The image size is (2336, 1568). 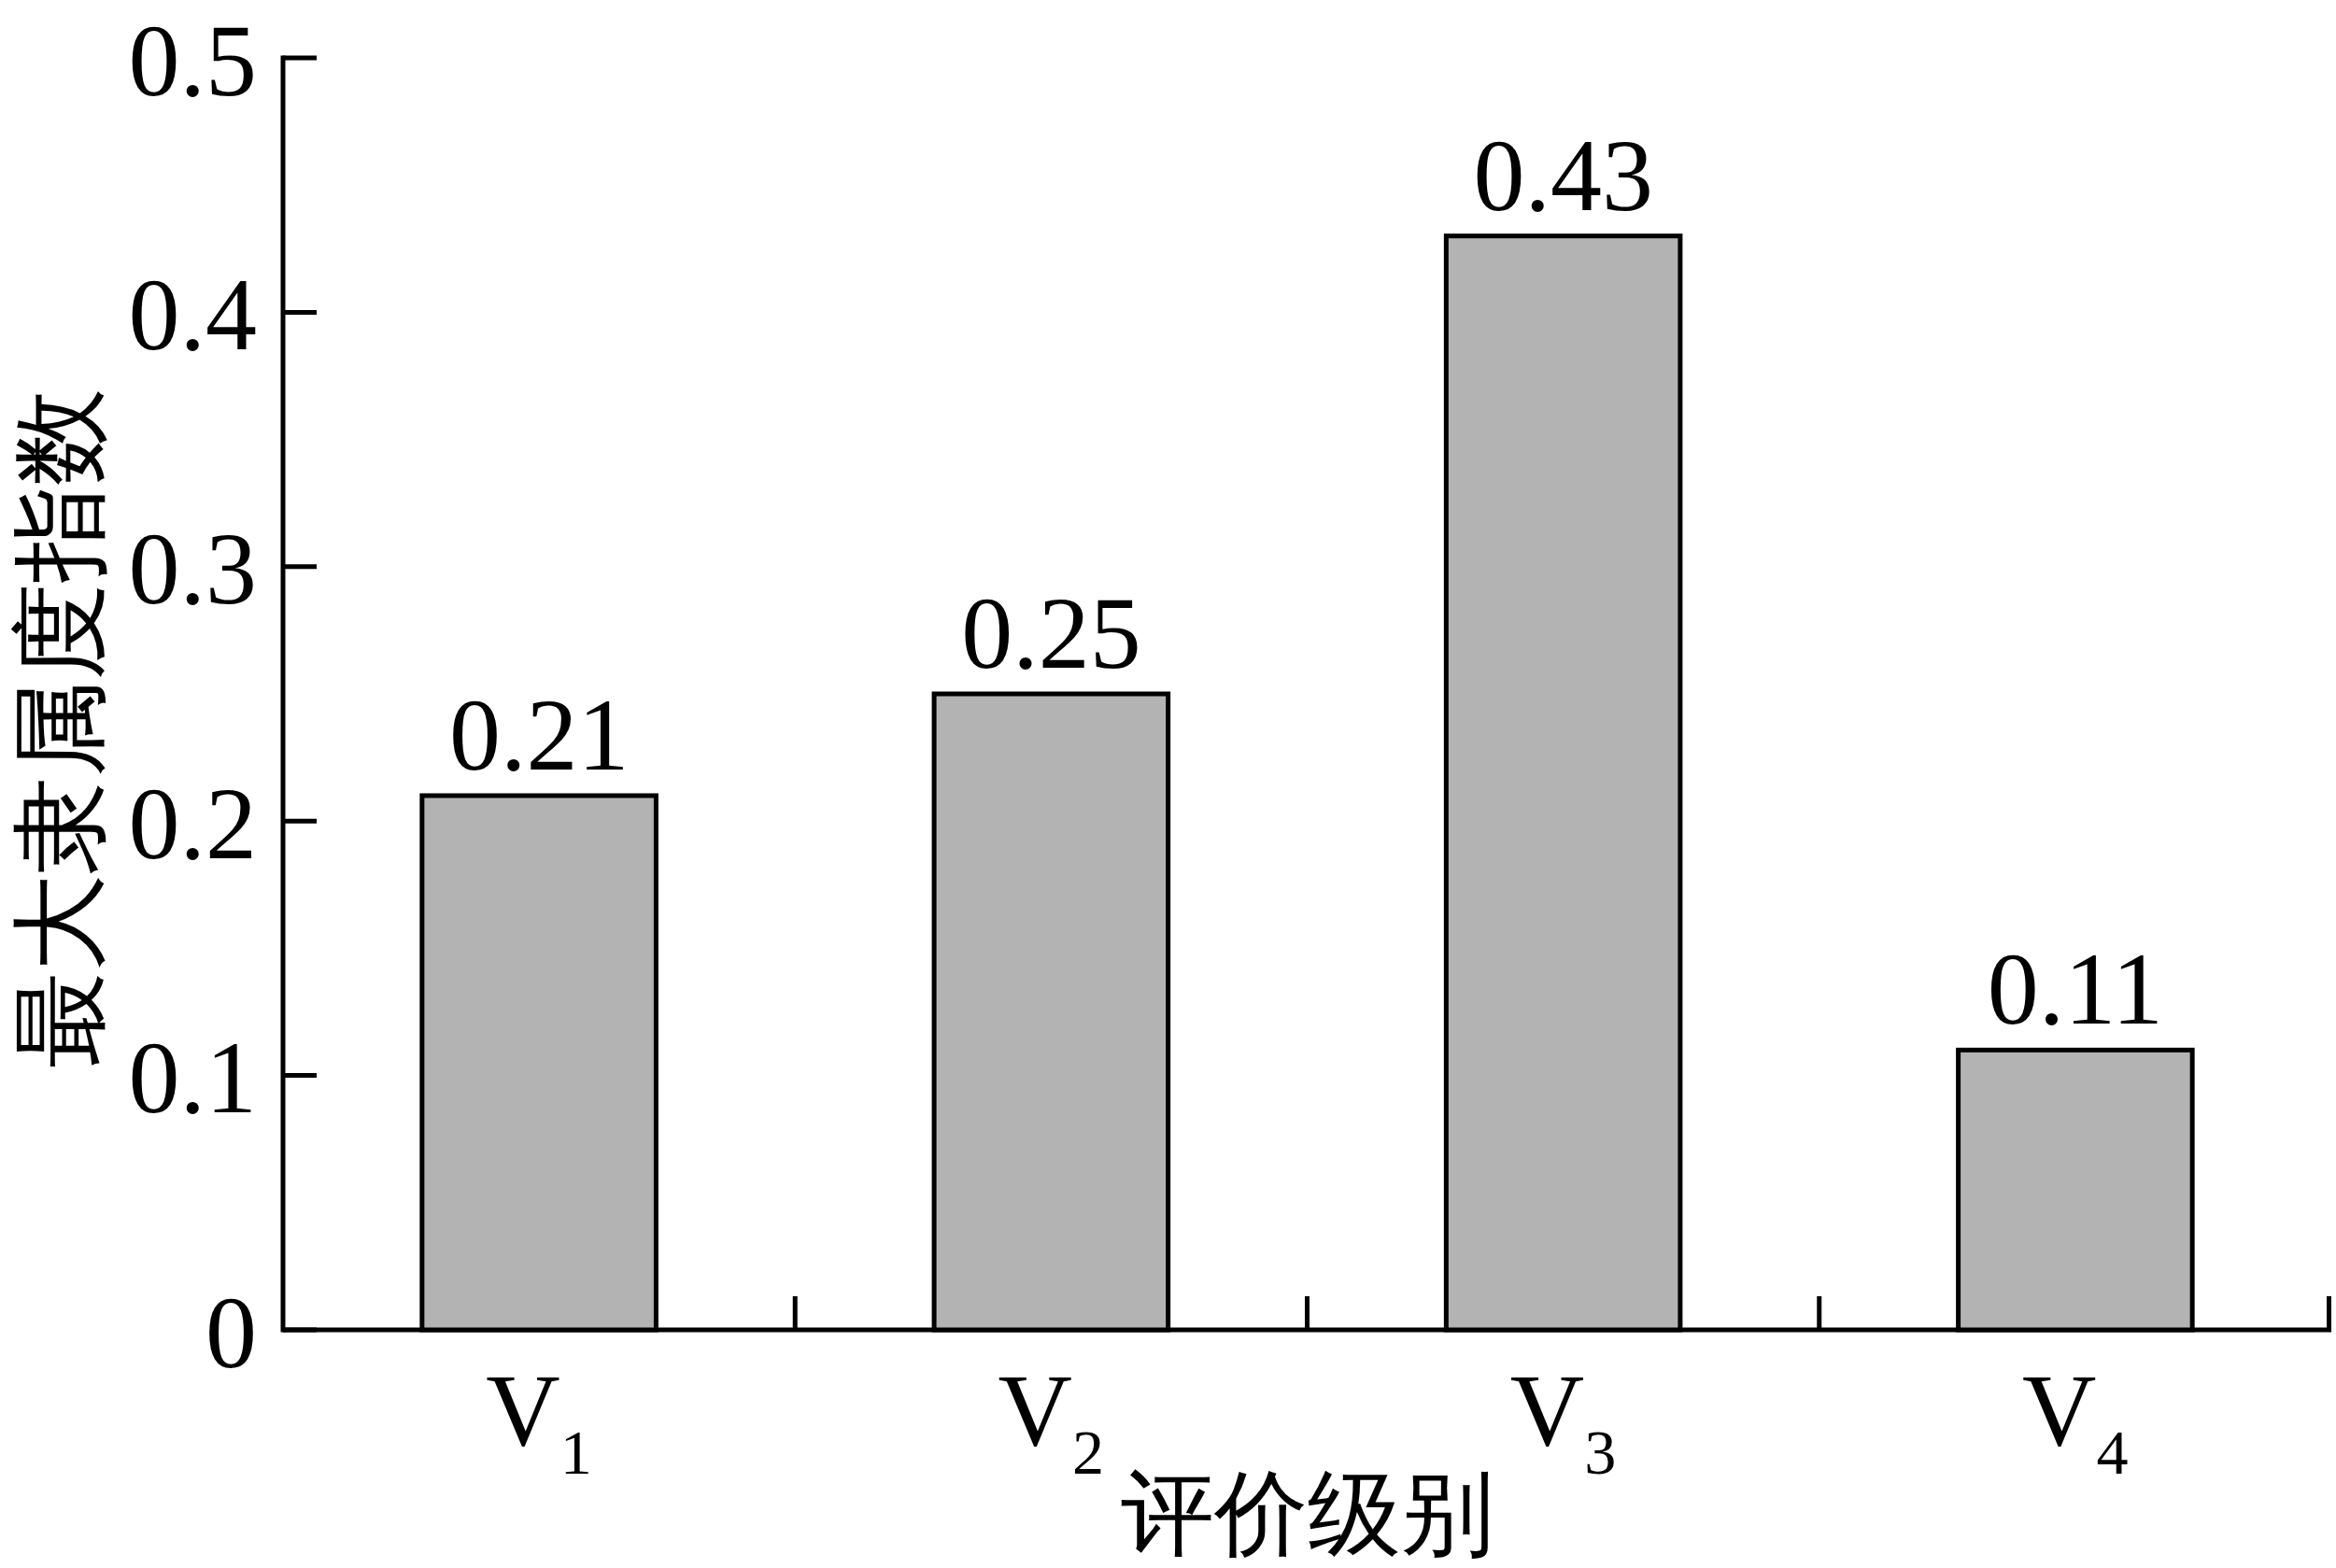 What do you see at coordinates (193, 823) in the screenshot?
I see `y-tick-label: 0.2` at bounding box center [193, 823].